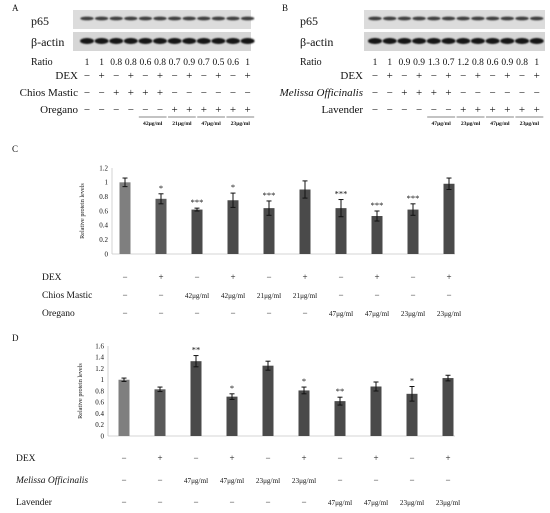 The width and height of the screenshot is (550, 513). I want to click on dose-label: 23μg/ml, so click(241, 124).